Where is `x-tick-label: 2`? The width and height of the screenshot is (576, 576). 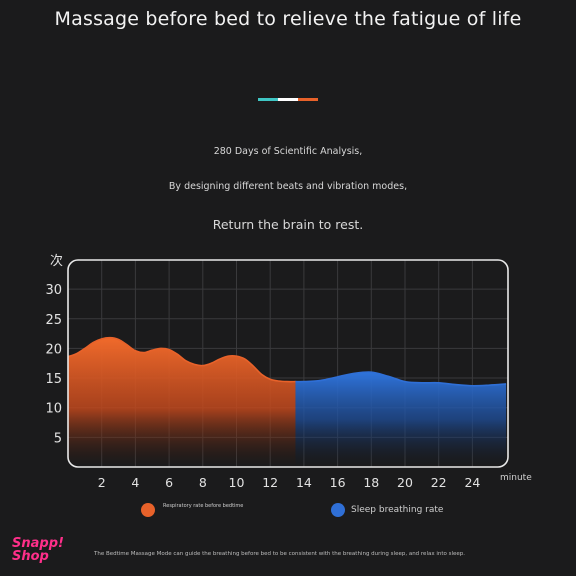
x-tick-label: 2 is located at coordinates (102, 482).